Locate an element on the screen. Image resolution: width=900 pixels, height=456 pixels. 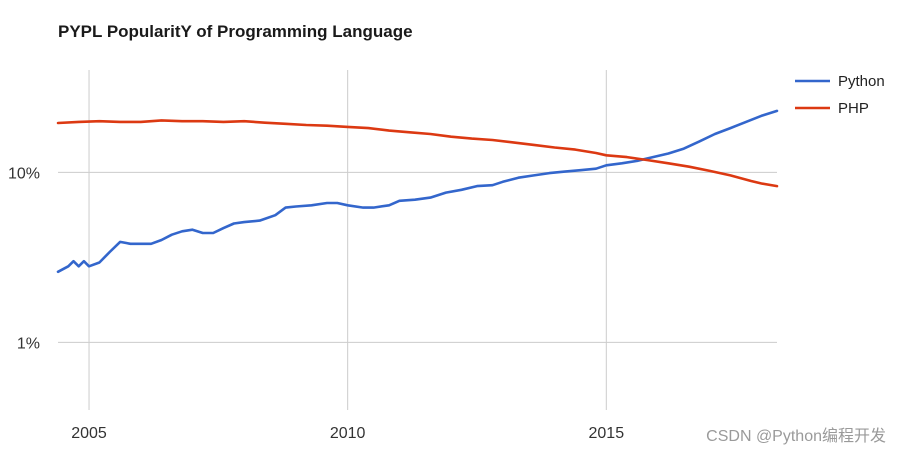
legend: Python PHP is located at coordinates (840, 95).